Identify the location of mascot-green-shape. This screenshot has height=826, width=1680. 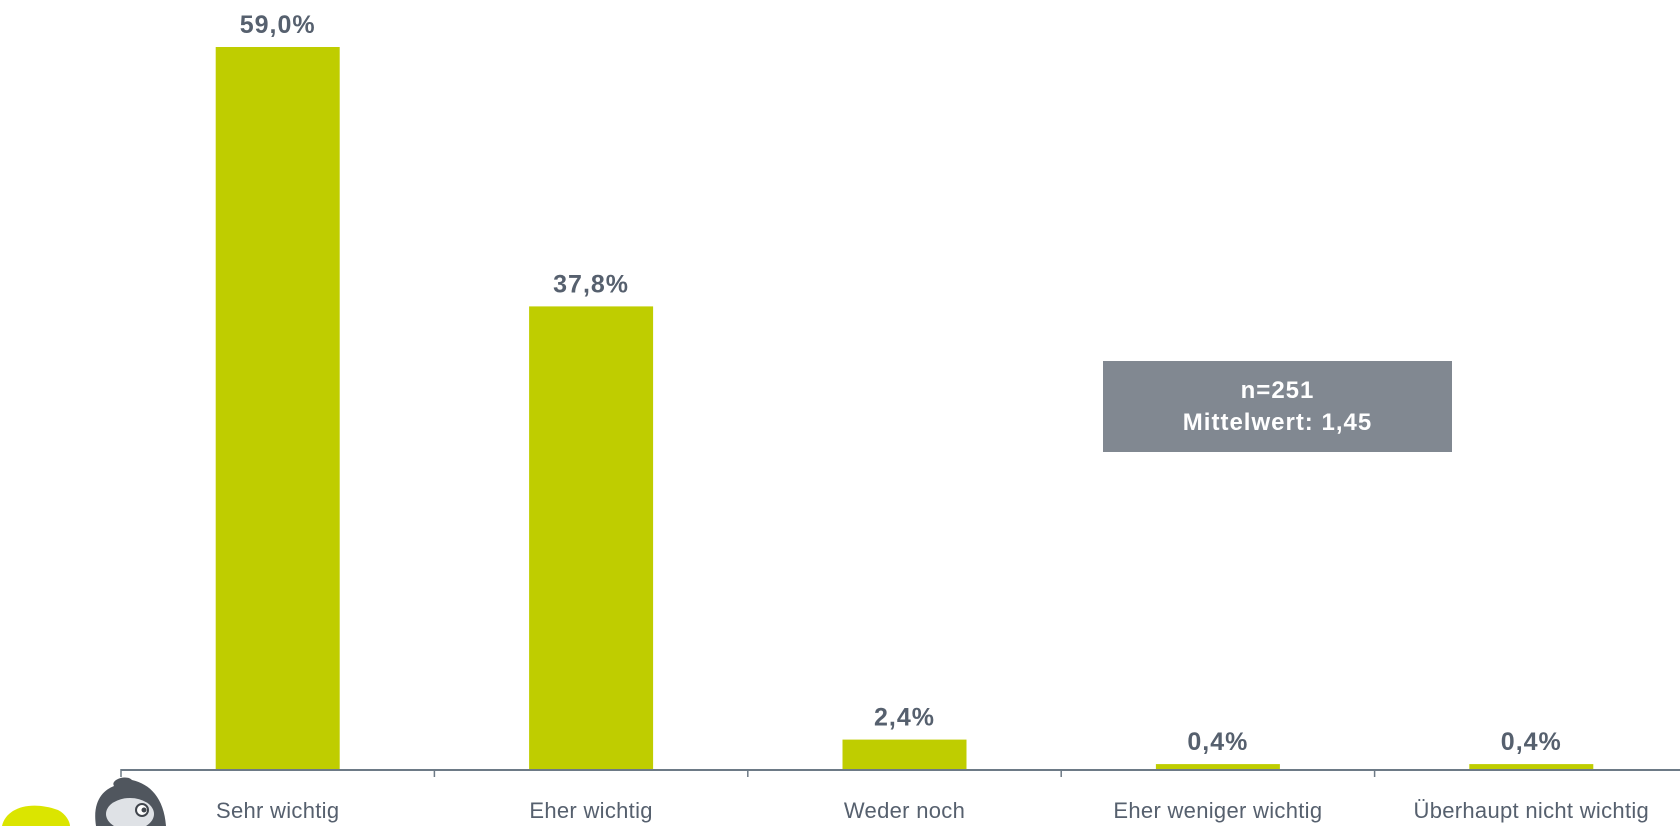
(36, 815).